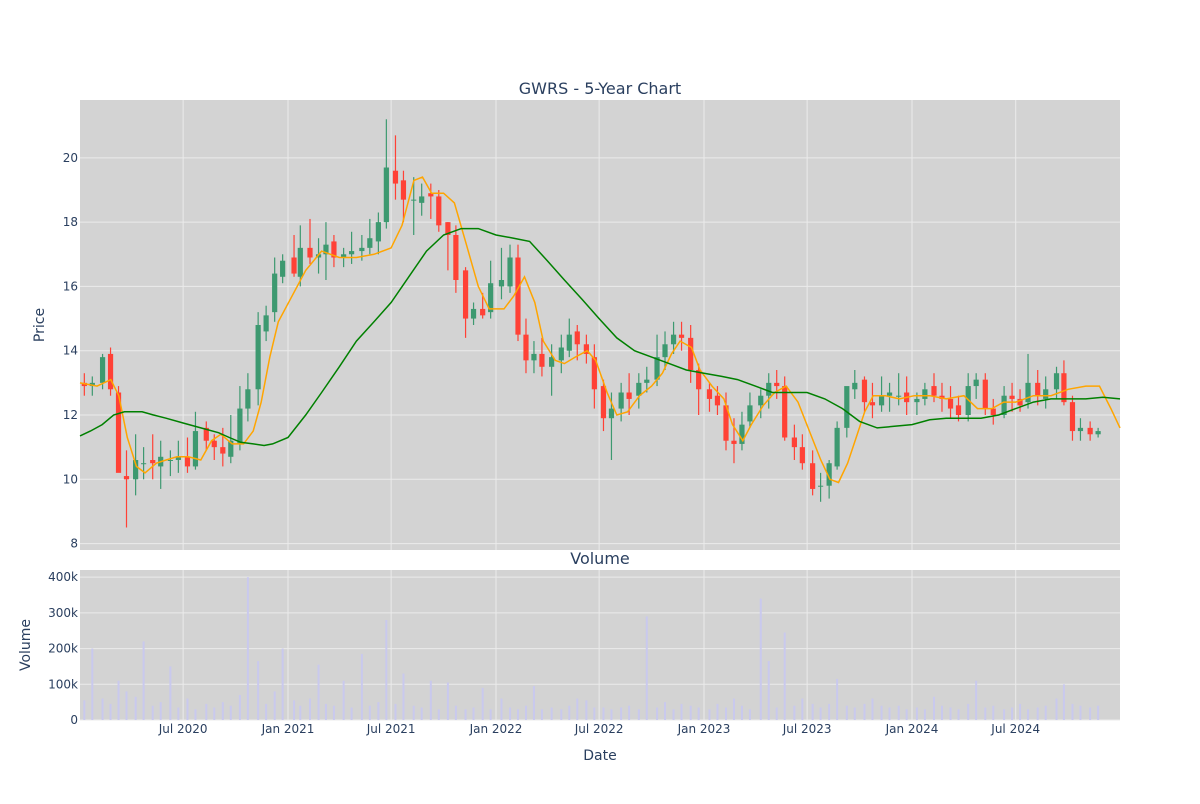 The image size is (1200, 804). I want to click on volume-y-tick-label: 200k, so click(63, 649).